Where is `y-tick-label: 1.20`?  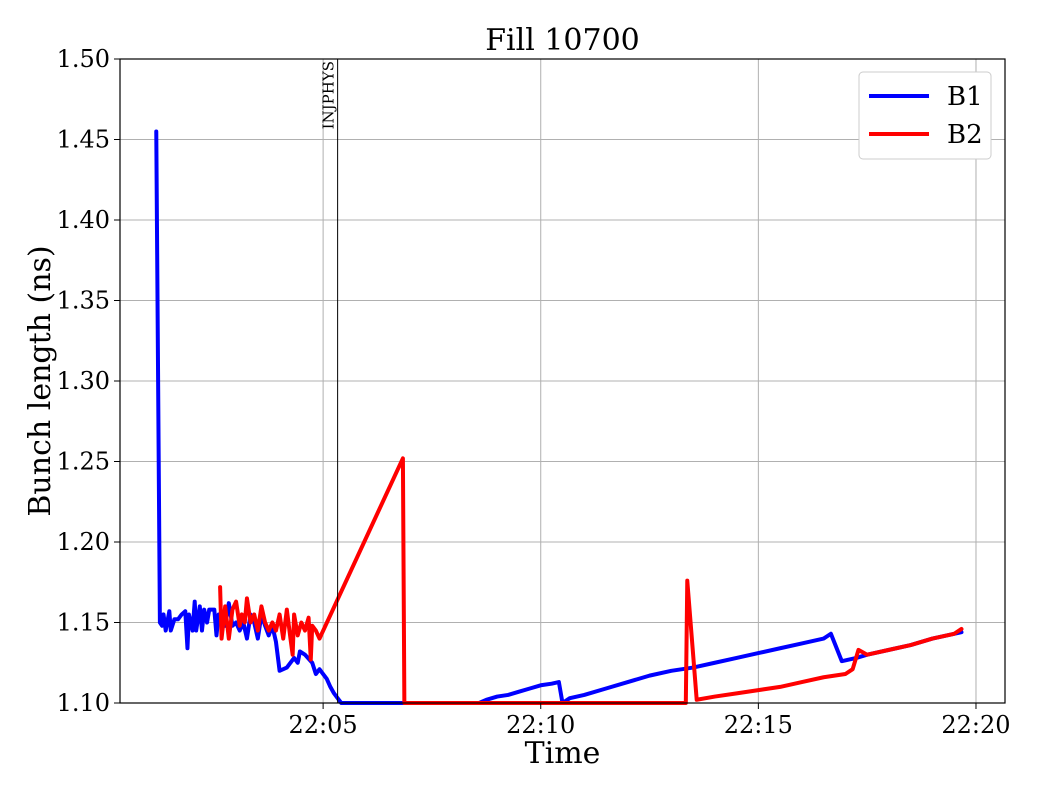 y-tick-label: 1.20 is located at coordinates (83, 542).